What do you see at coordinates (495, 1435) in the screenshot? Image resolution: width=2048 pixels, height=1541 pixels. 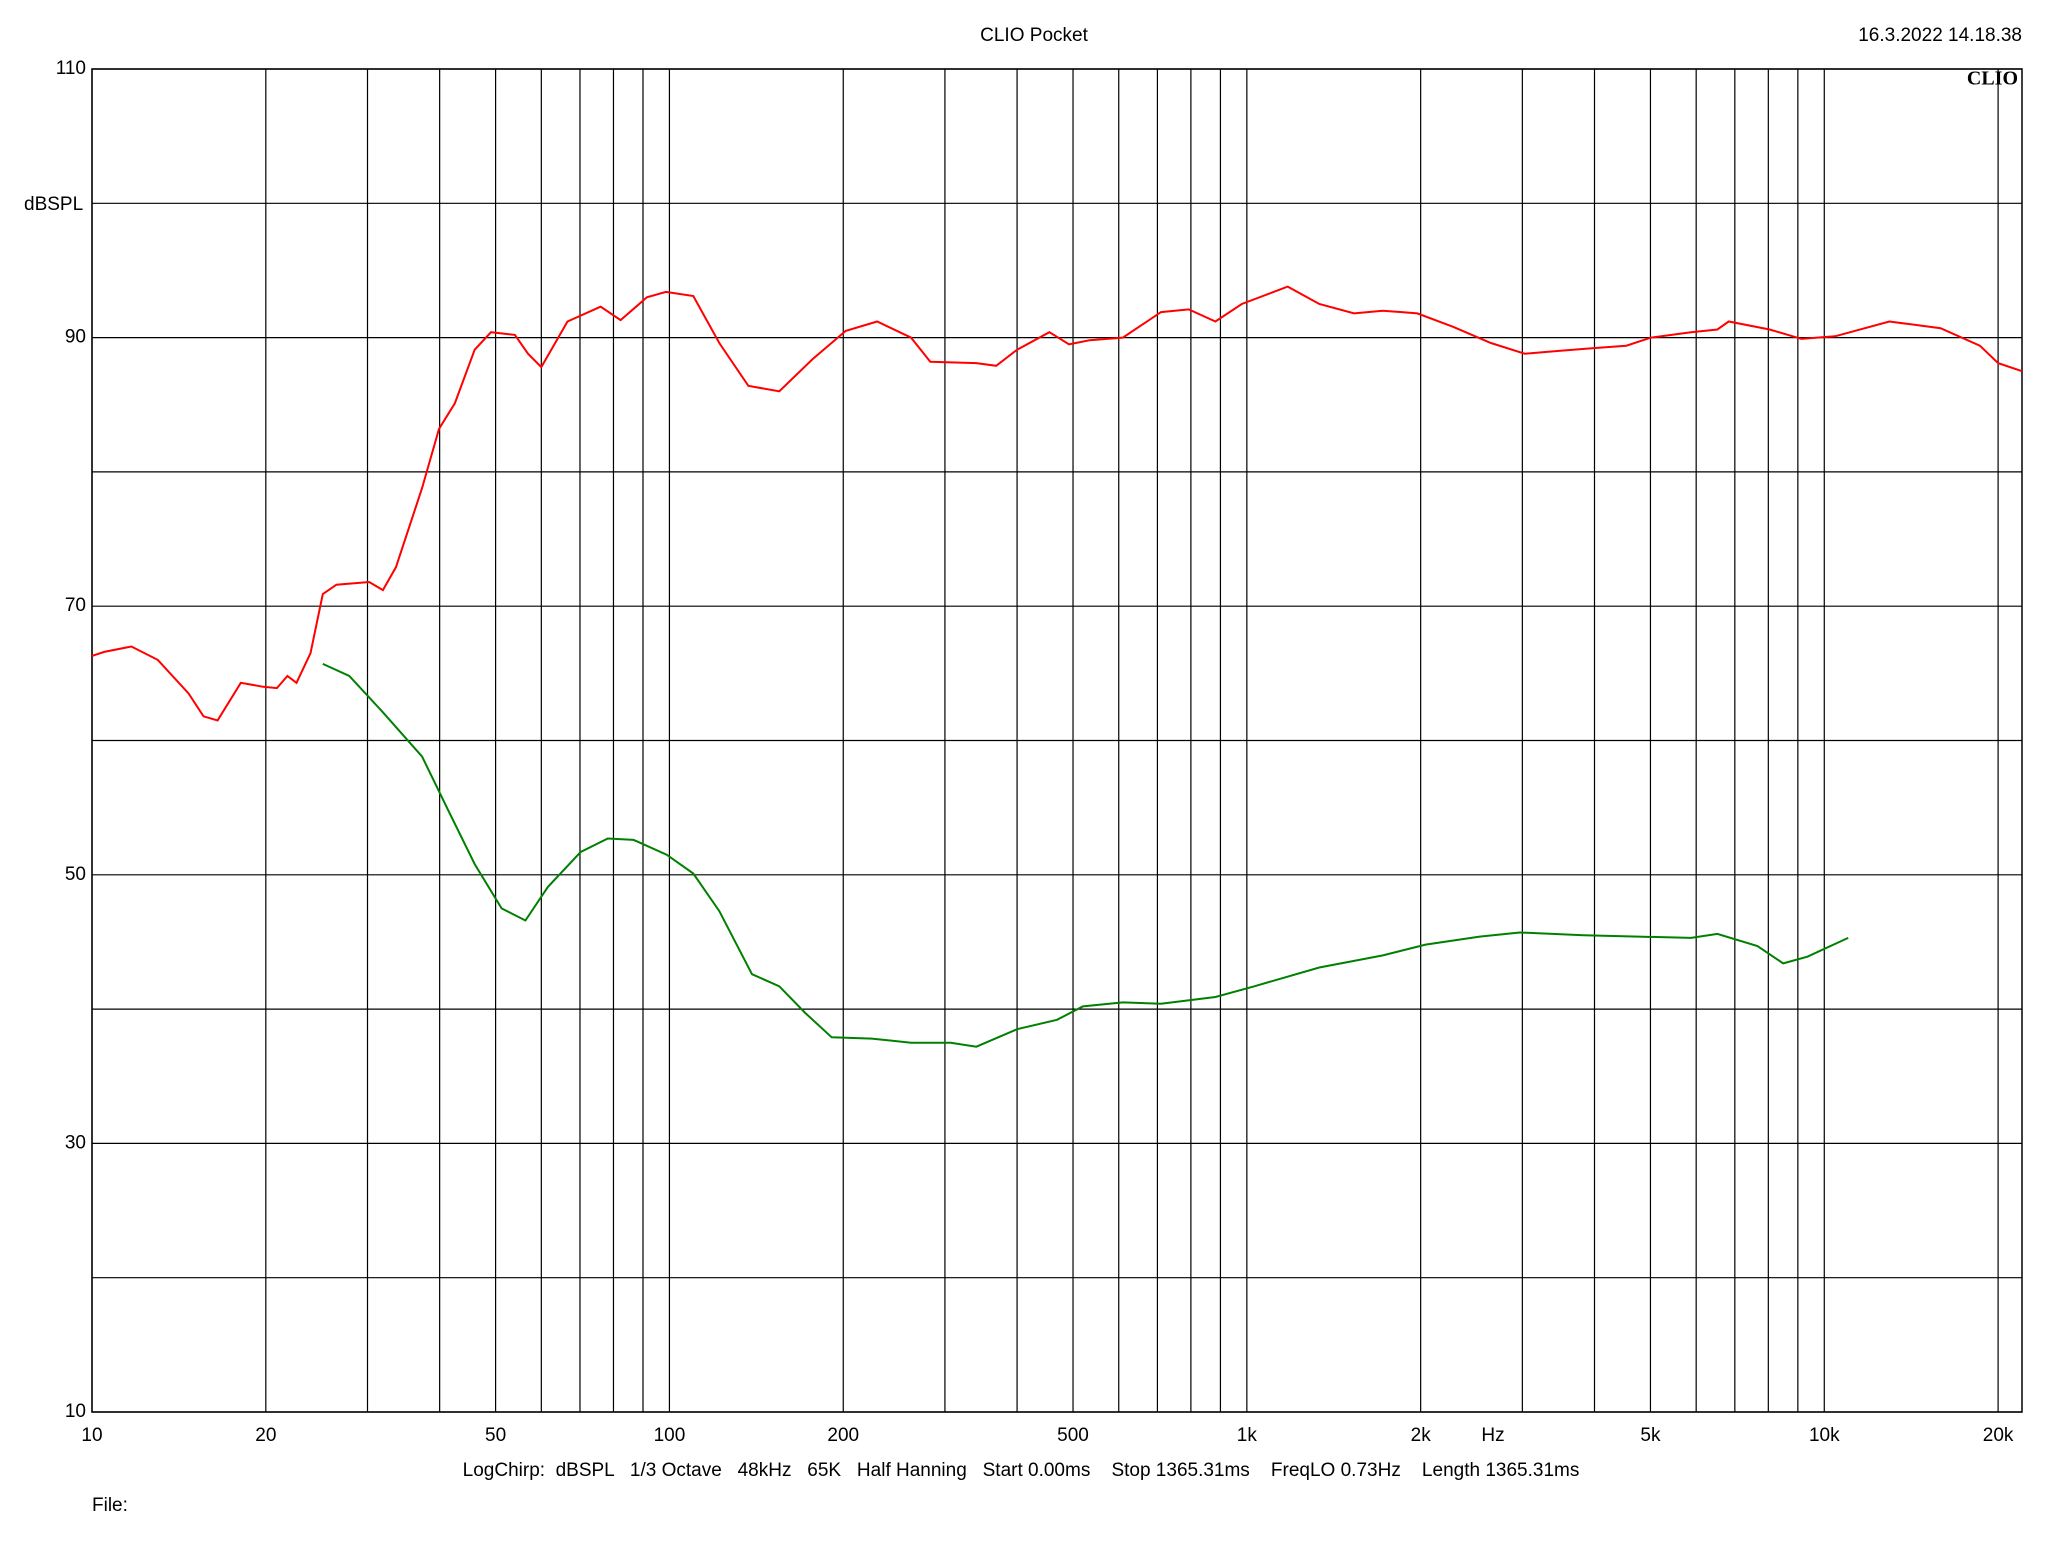 I see `x-tick-label: 50` at bounding box center [495, 1435].